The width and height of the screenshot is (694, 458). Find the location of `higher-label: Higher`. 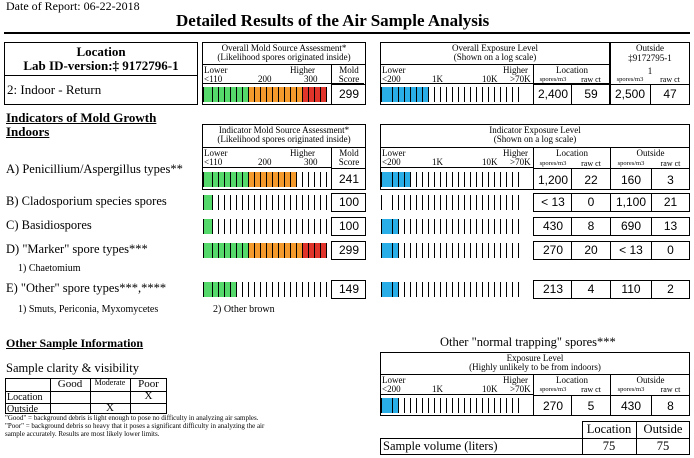

higher-label: Higher is located at coordinates (302, 70).